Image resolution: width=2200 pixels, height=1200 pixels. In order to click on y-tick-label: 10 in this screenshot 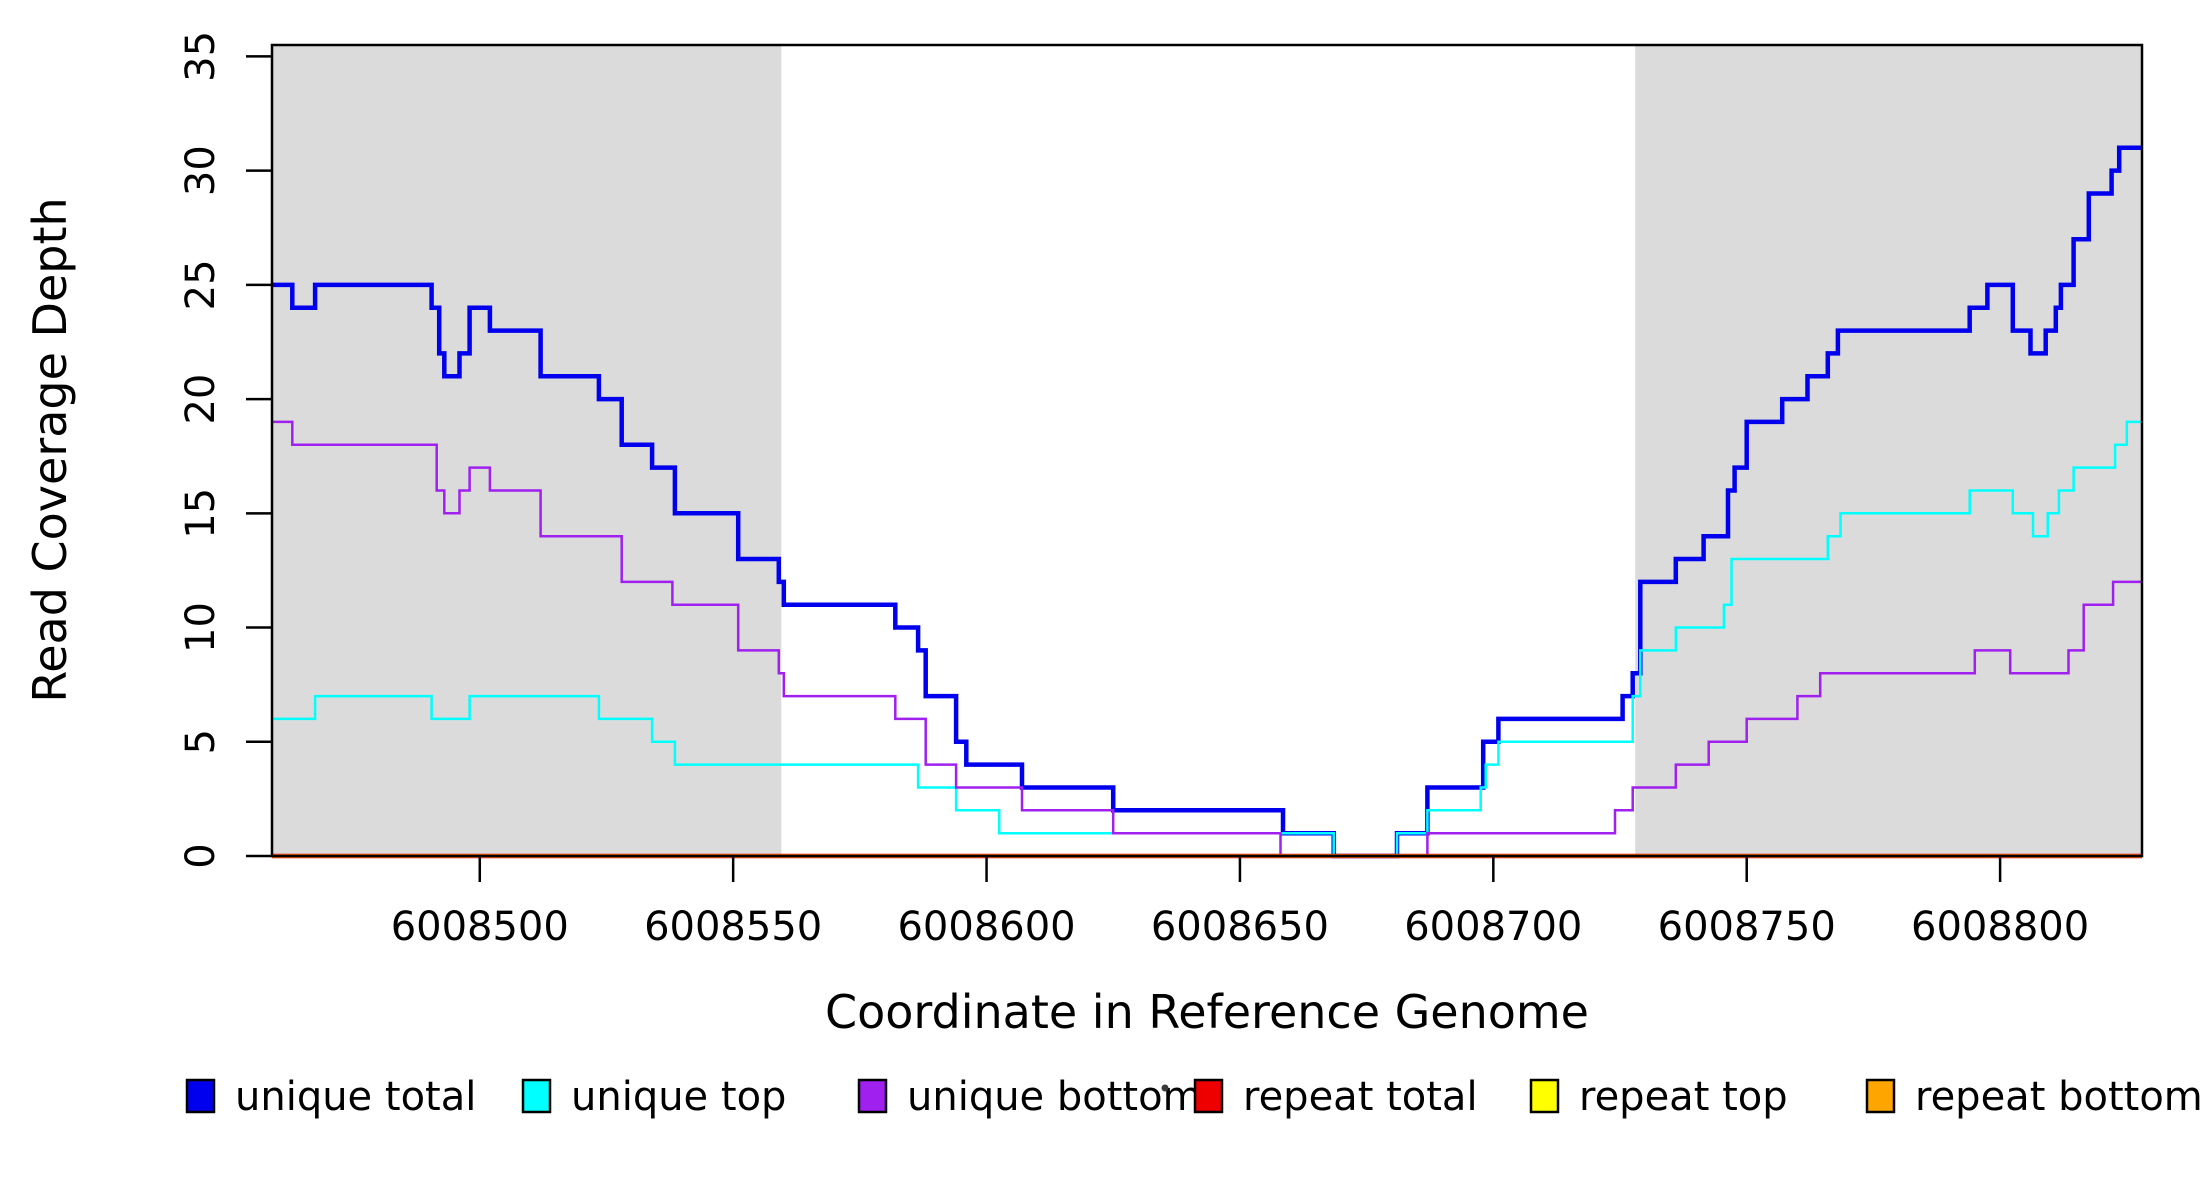, I will do `click(201, 627)`.